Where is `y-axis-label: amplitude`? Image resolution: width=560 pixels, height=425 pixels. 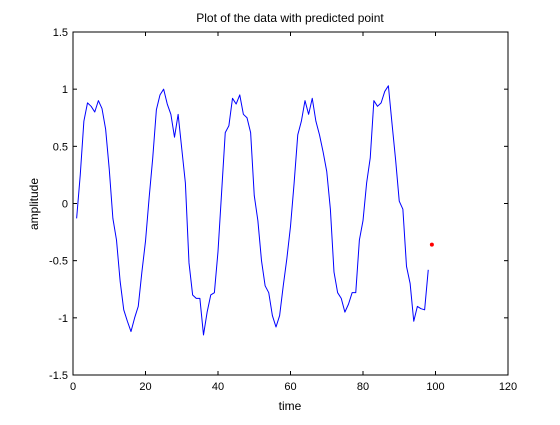 y-axis-label: amplitude is located at coordinates (34, 204).